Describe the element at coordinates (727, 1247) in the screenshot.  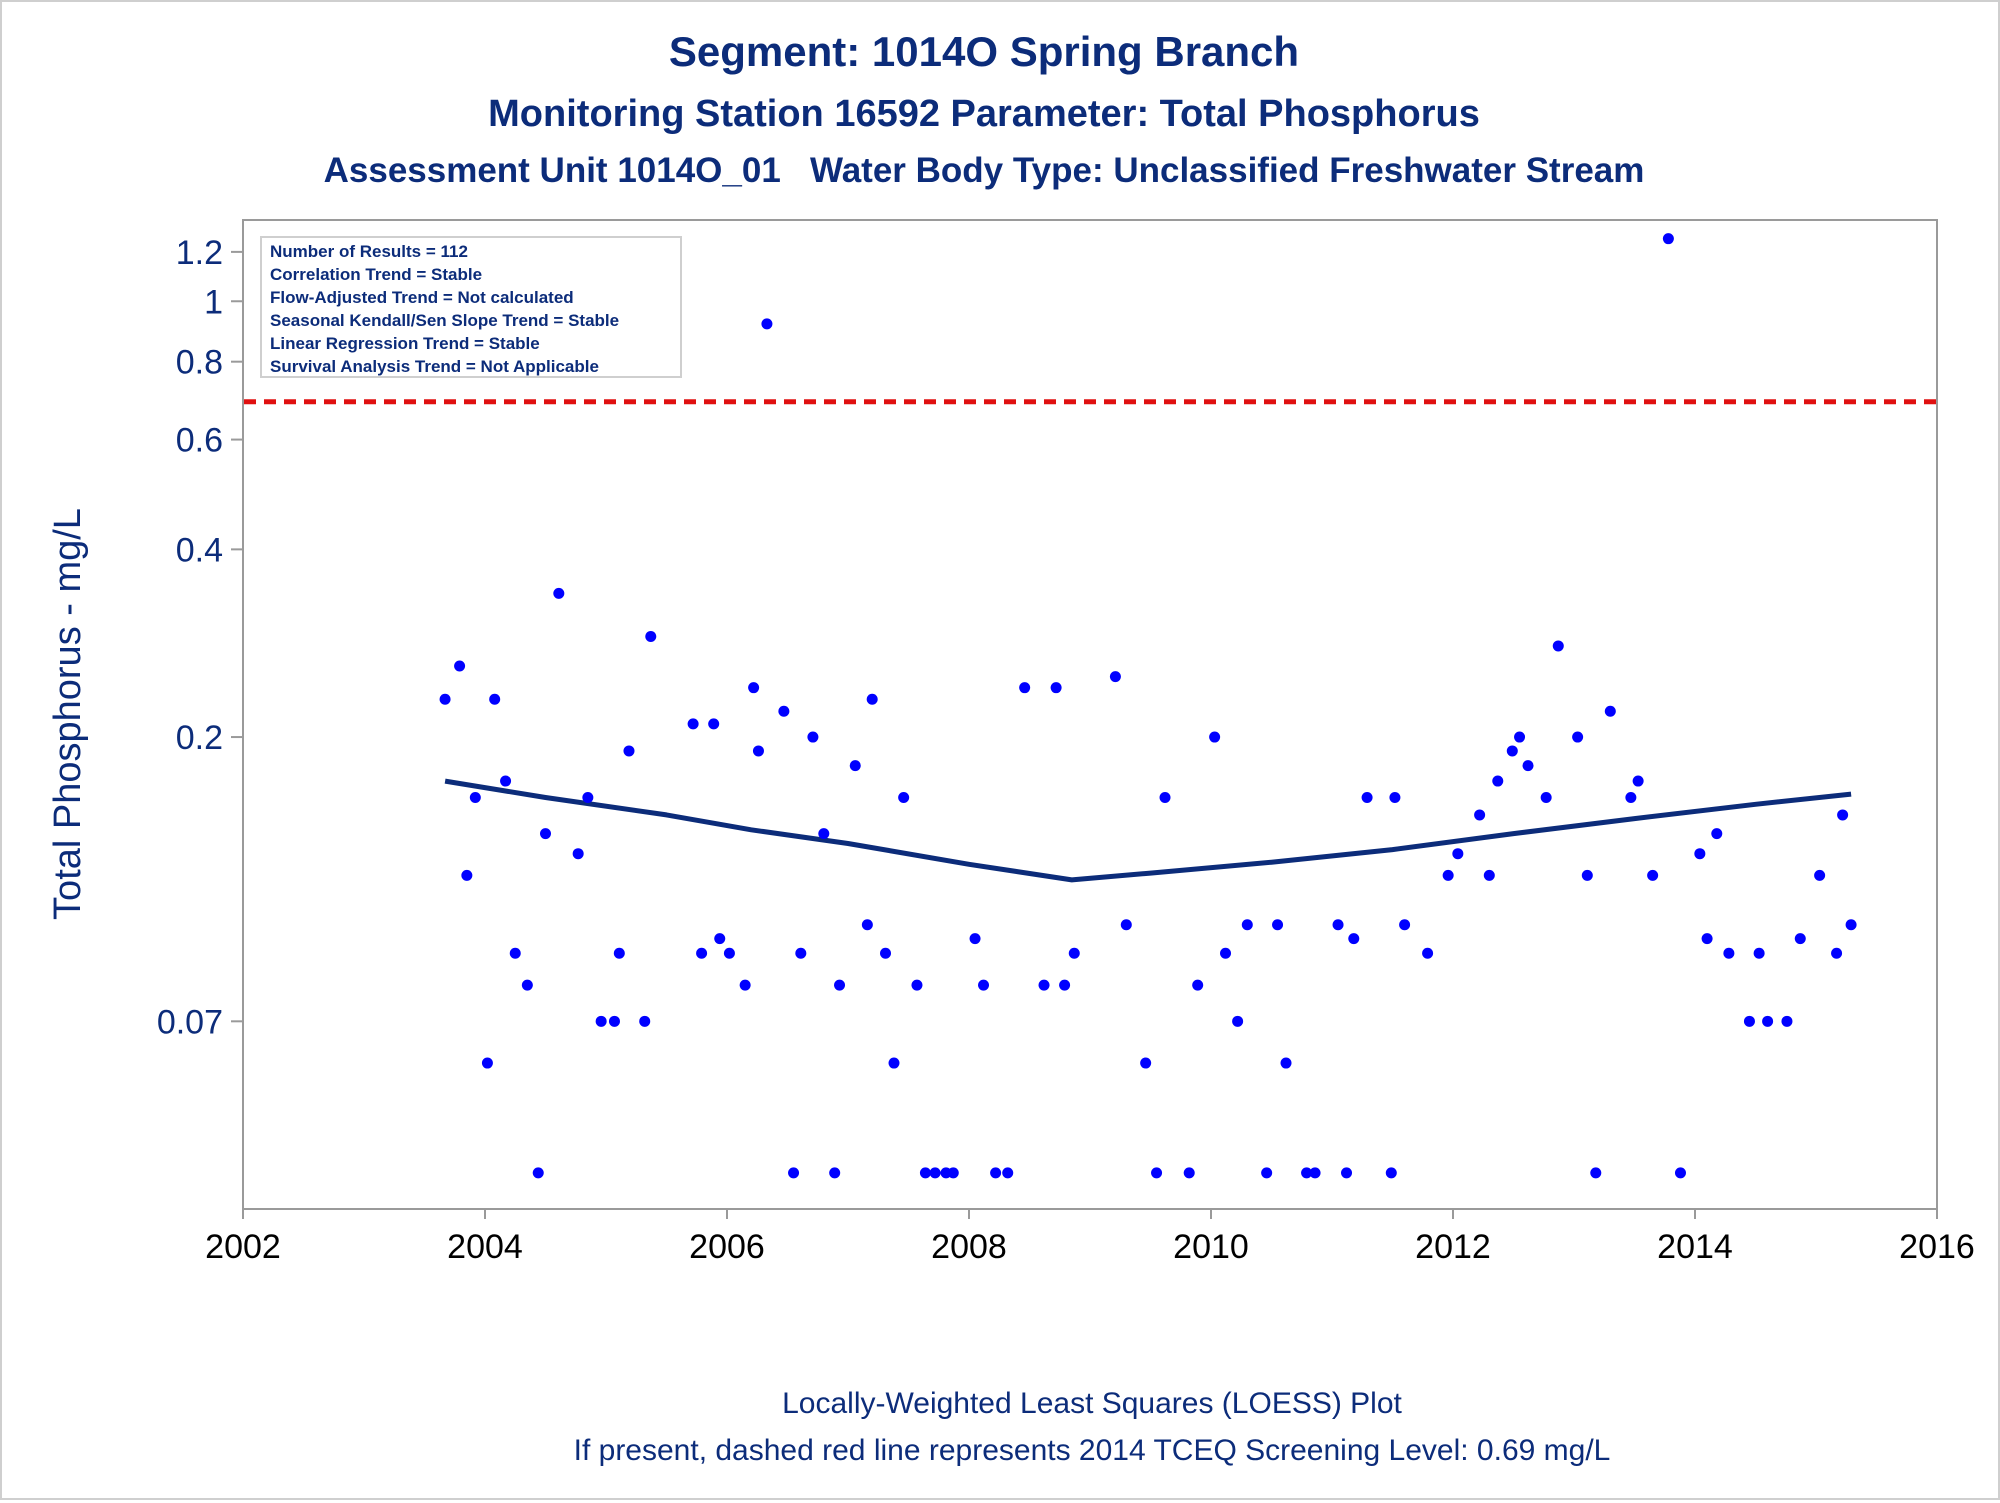
I see `x-tick-label: 2006` at that location.